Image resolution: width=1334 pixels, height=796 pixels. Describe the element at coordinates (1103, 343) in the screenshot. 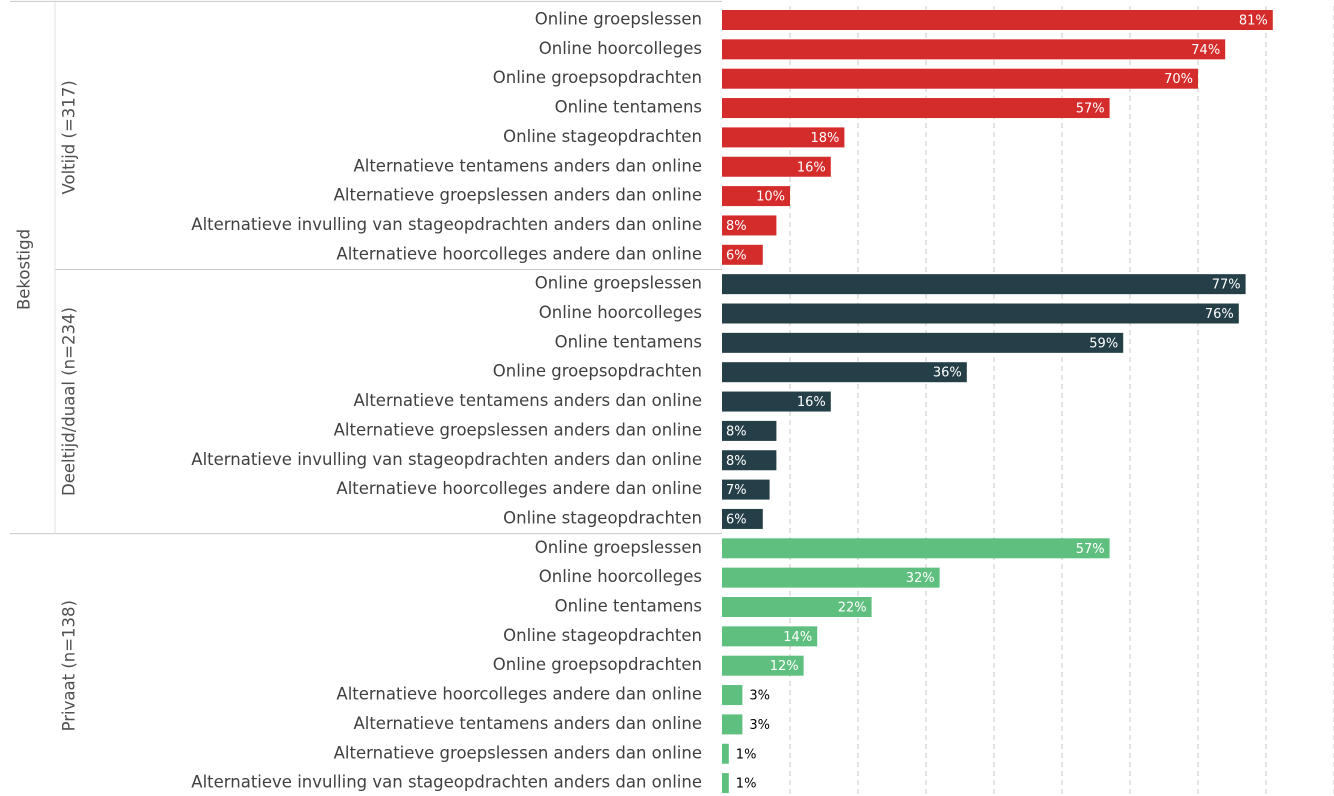

I see `value-label: 59%` at that location.